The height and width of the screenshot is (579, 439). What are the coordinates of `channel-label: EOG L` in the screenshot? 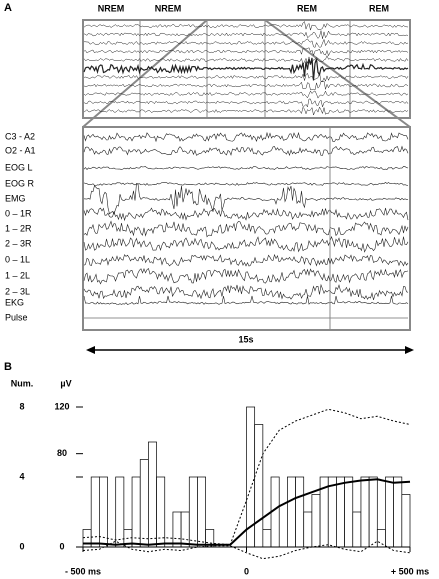 It's located at (19, 167).